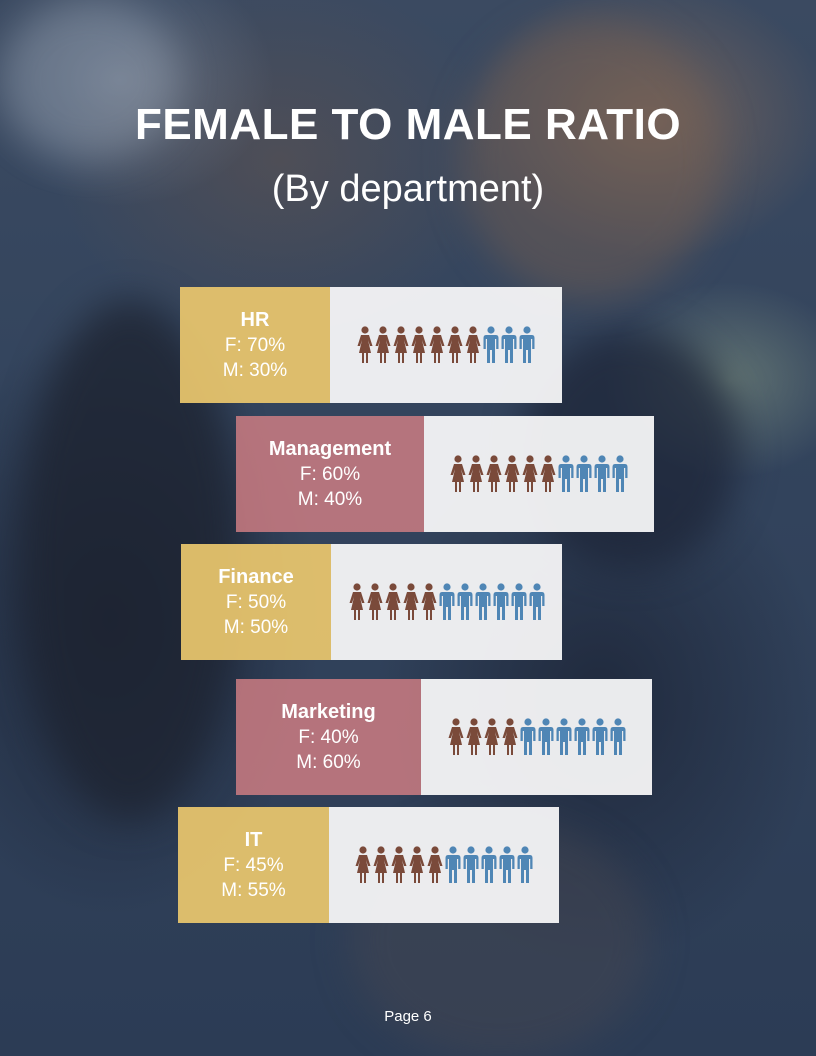 The image size is (816, 1056). Describe the element at coordinates (256, 577) in the screenshot. I see `department-name: Finance` at that location.